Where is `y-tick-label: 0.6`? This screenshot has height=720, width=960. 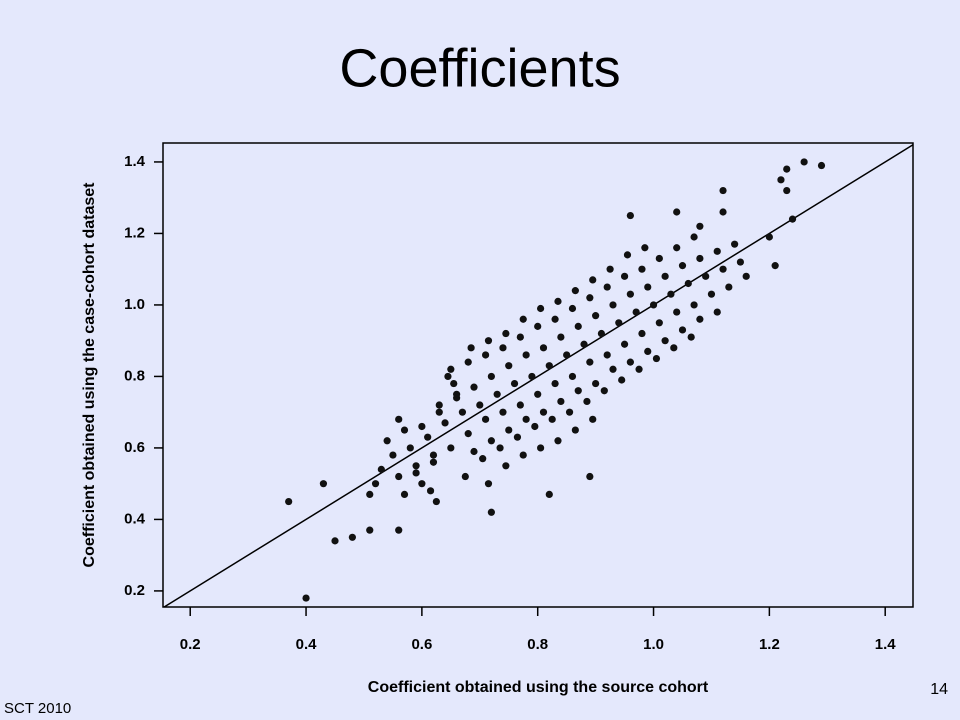 y-tick-label: 0.6 is located at coordinates (134, 447).